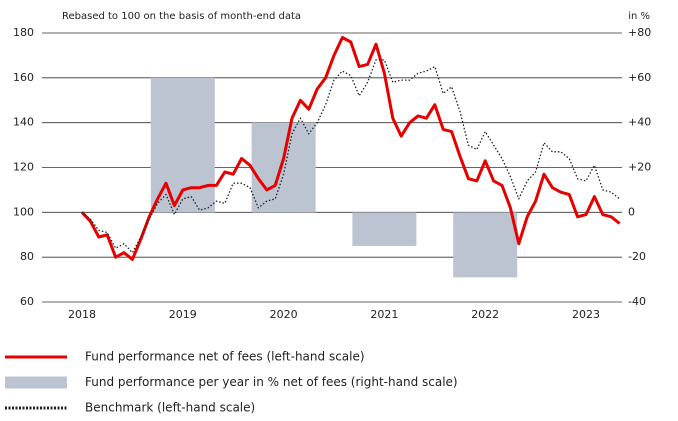 This screenshot has width=678, height=421. What do you see at coordinates (27, 256) in the screenshot?
I see `y-tick-label: 80` at bounding box center [27, 256].